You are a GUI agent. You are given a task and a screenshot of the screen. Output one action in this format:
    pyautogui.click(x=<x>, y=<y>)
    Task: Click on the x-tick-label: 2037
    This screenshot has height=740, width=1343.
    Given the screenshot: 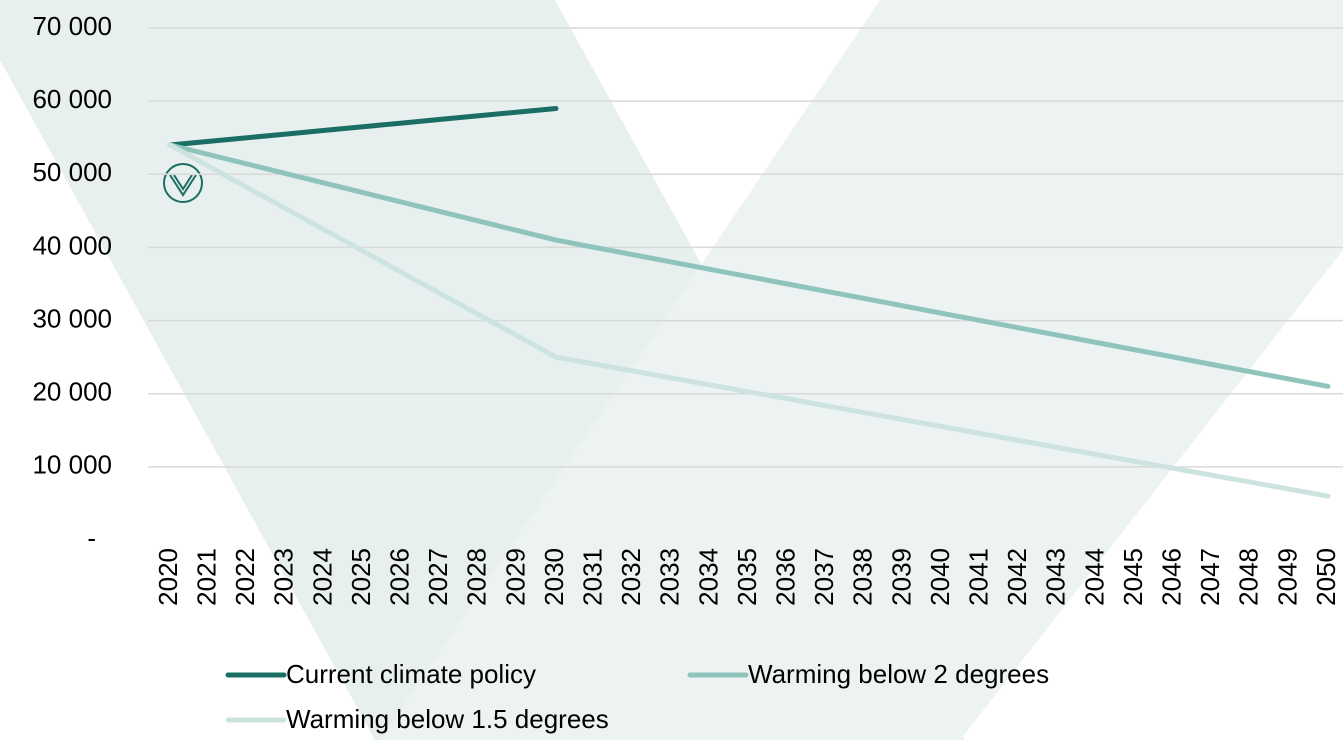 What is the action you would take?
    pyautogui.click(x=824, y=577)
    